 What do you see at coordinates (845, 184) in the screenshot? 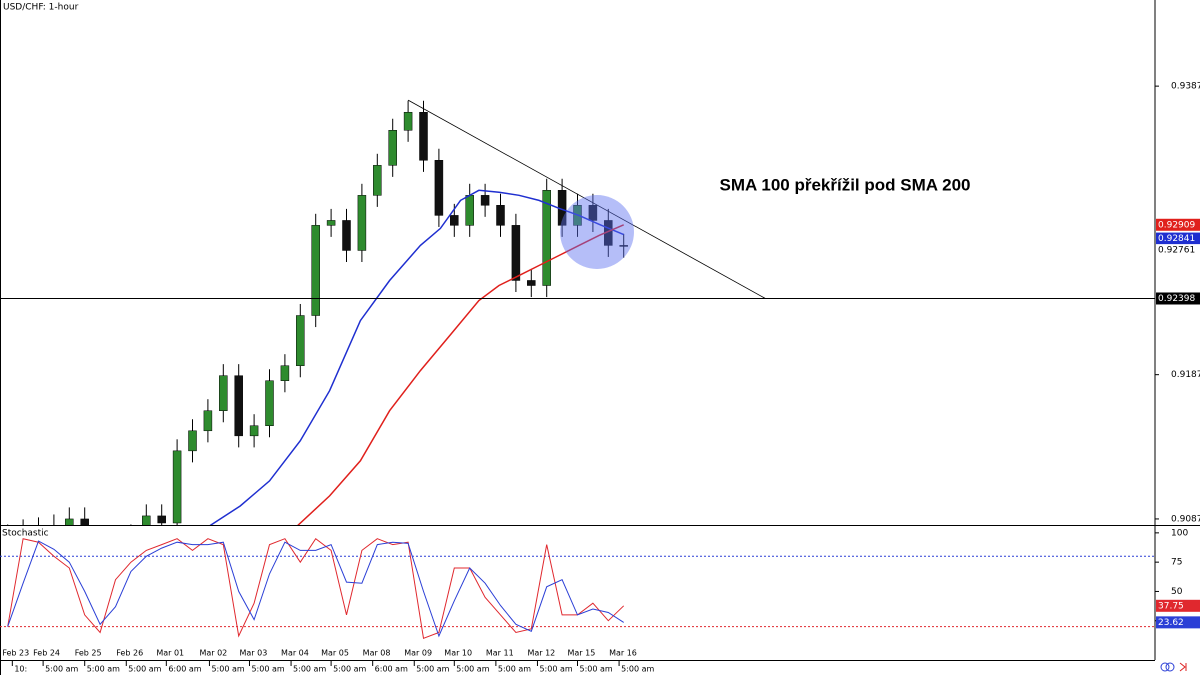
I see `annotation: SMA 100 překřížil pod SMA 200` at bounding box center [845, 184].